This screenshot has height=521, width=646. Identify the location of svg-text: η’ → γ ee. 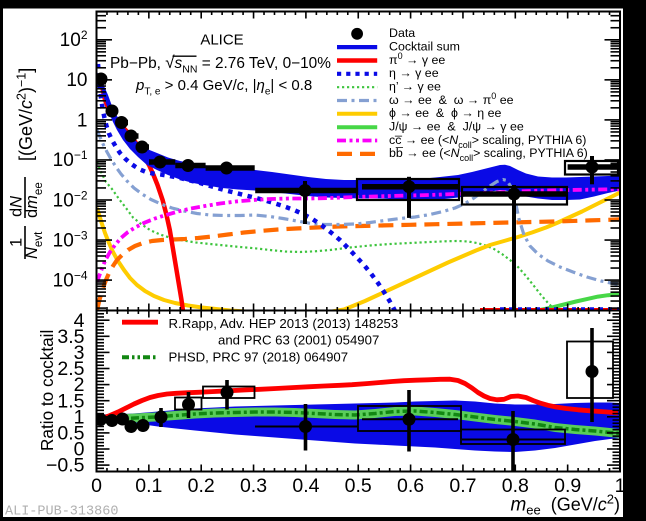
(415, 87).